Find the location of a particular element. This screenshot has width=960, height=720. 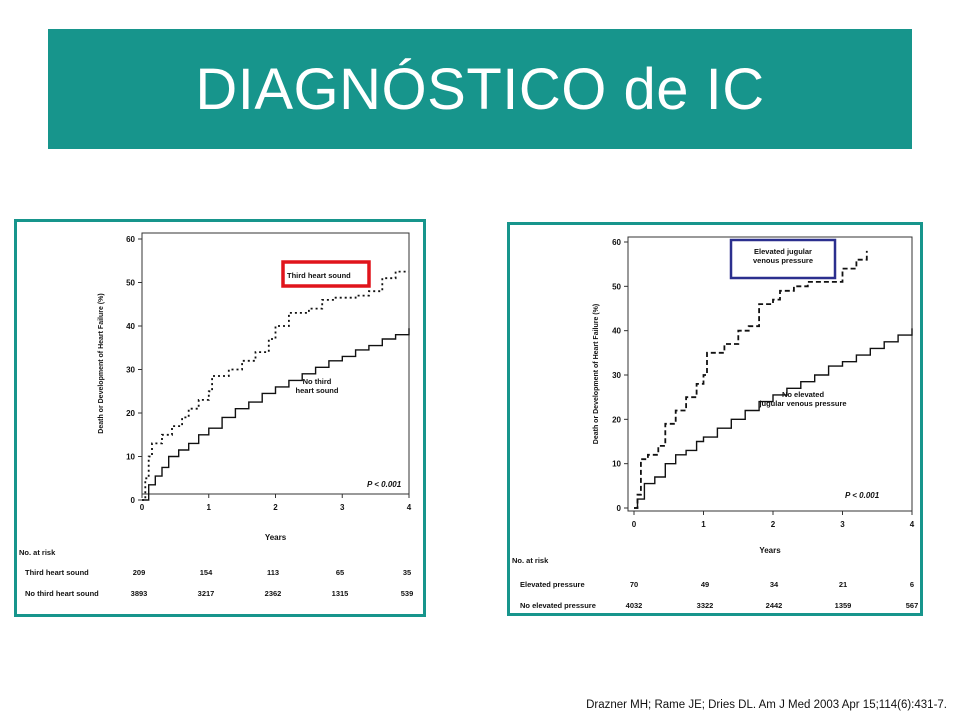

at-risk-value: 154 is located at coordinates (206, 572).